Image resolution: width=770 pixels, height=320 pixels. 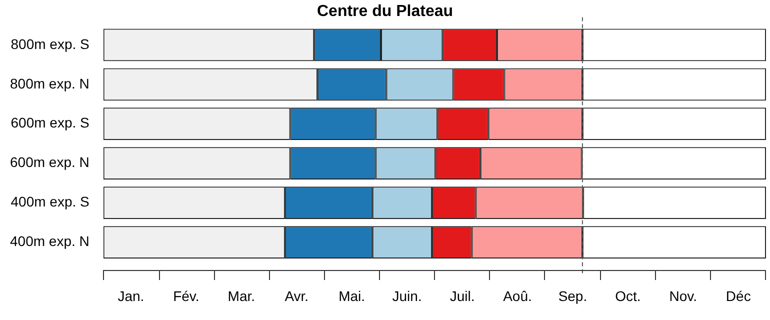 I want to click on text: Sep., so click(x=572, y=296).